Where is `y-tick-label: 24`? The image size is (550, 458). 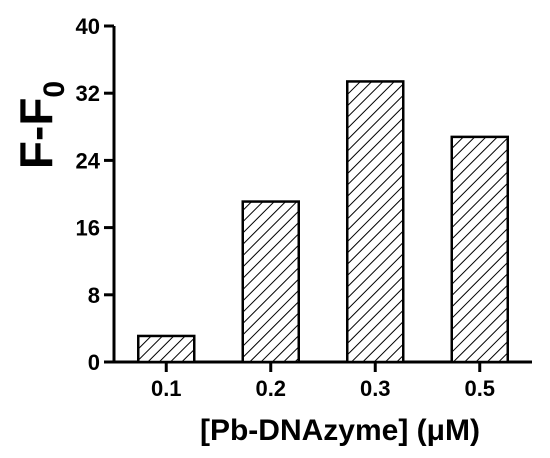
y-tick-label: 24 is located at coordinates (88, 160).